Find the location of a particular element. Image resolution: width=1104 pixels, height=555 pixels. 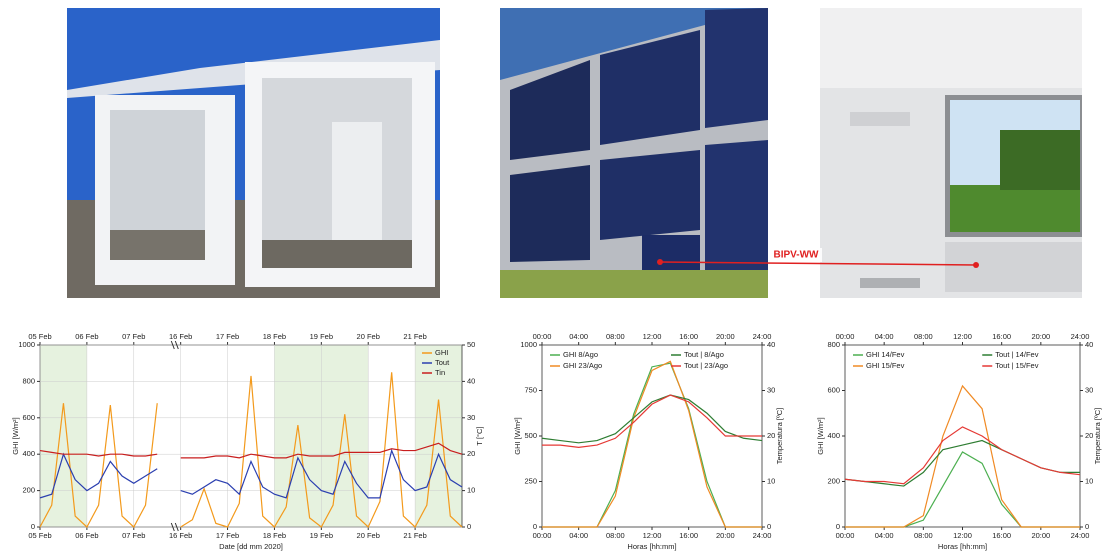

x-tick-label: 06 Feb is located at coordinates (86, 535).